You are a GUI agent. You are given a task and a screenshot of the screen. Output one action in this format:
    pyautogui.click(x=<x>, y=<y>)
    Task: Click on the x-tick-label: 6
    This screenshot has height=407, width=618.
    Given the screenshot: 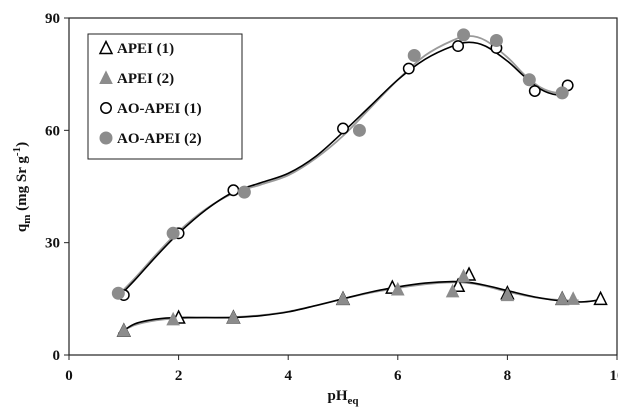 What is the action you would take?
    pyautogui.click(x=398, y=376)
    